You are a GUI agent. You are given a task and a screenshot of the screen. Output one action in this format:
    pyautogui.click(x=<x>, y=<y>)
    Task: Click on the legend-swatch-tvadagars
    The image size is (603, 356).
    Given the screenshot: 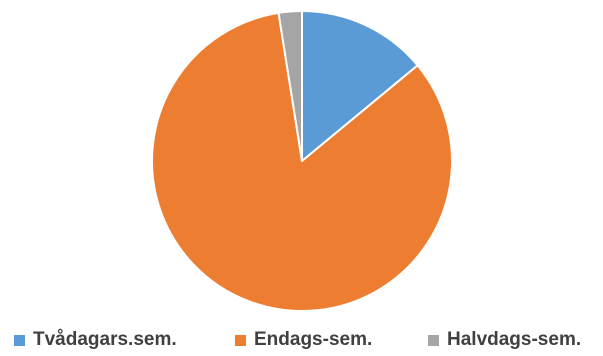 What is the action you would take?
    pyautogui.click(x=19, y=340)
    